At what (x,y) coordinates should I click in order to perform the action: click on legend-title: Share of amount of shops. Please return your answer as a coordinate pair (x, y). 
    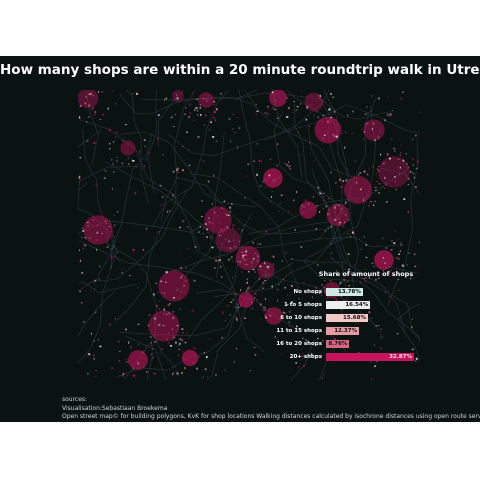
    Looking at the image, I should click on (366, 274).